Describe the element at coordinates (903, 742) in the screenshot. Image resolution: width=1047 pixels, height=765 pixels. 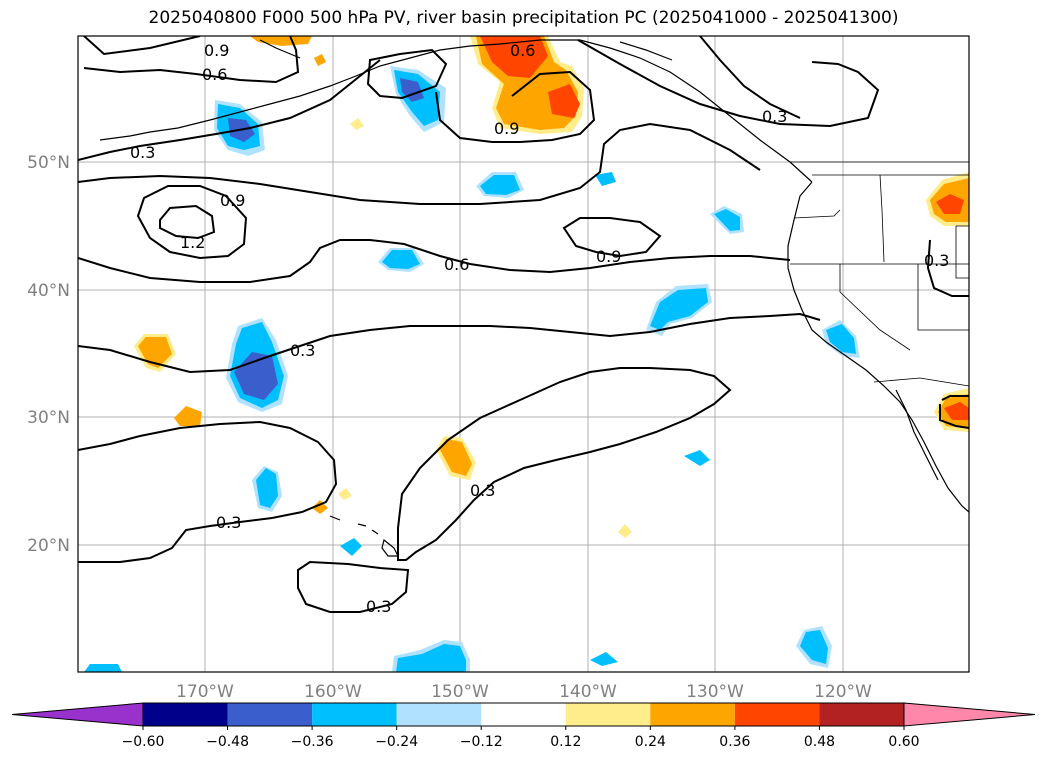
I see `colorbar-tick-label: 0.60` at that location.